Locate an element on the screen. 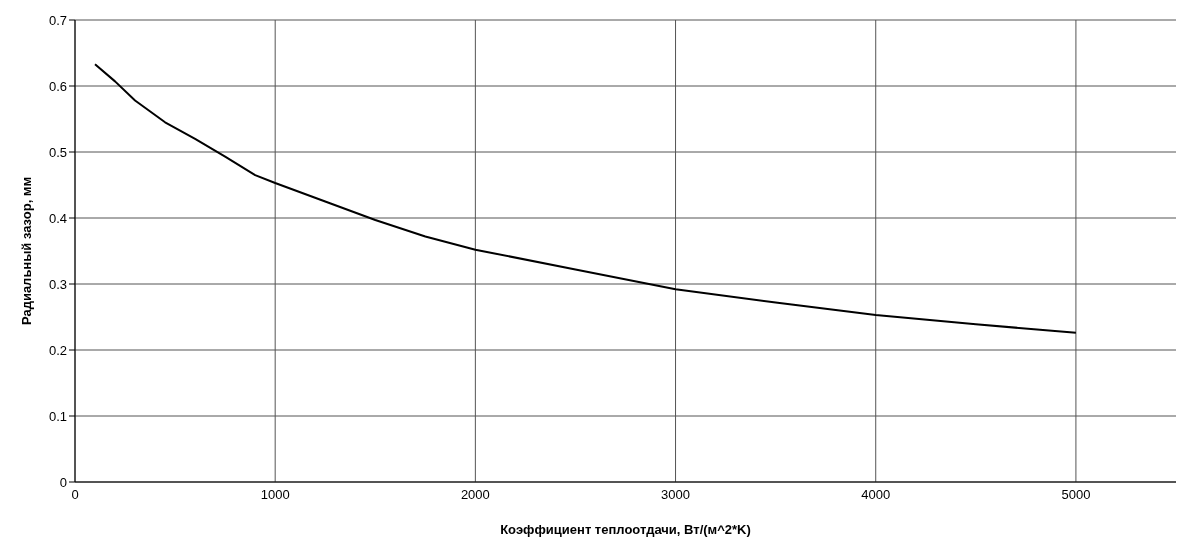  y-axis-title: Радиальный зазор, мм is located at coordinates (26, 251).